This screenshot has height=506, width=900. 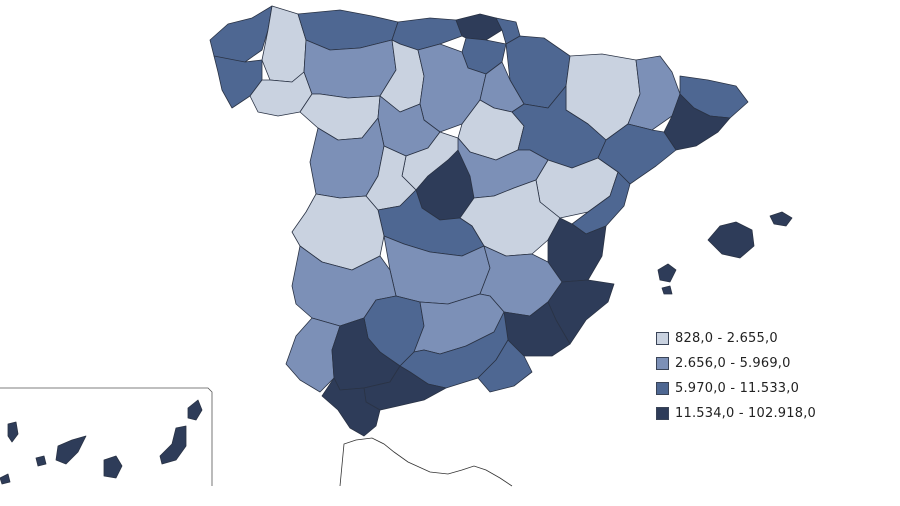 What do you see at coordinates (351, 407) in the screenshot?
I see `province-cadiz` at bounding box center [351, 407].